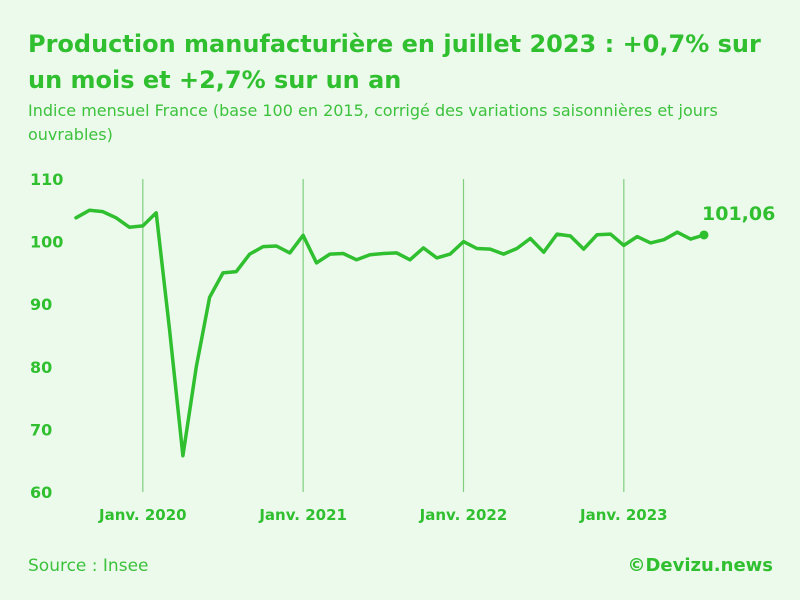 This screenshot has width=800, height=600. Describe the element at coordinates (704, 235) in the screenshot. I see `last-data-point` at that location.